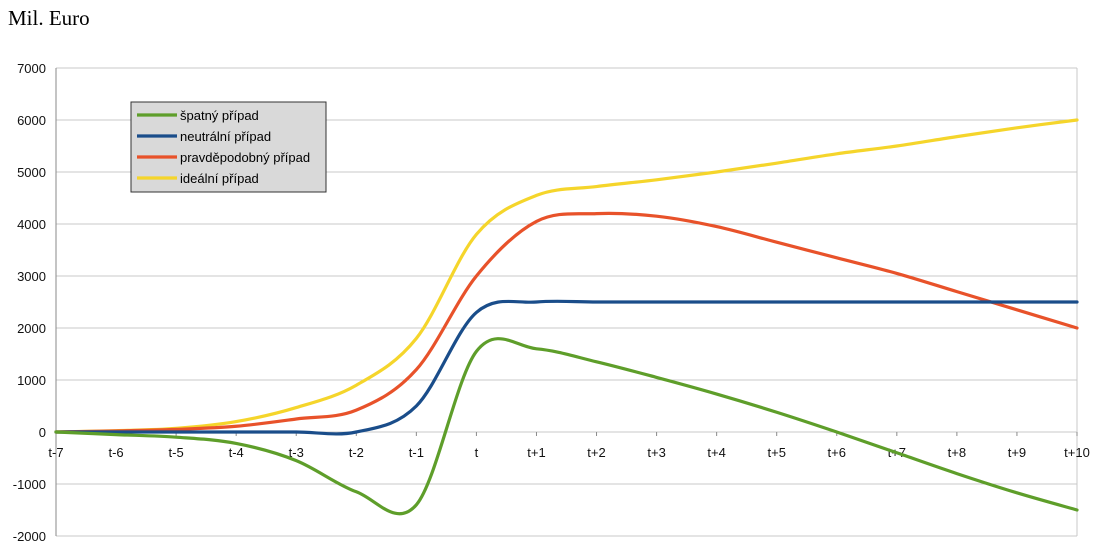 The height and width of the screenshot is (542, 1094). Describe the element at coordinates (236, 452) in the screenshot. I see `x-tick-label: t-4` at that location.